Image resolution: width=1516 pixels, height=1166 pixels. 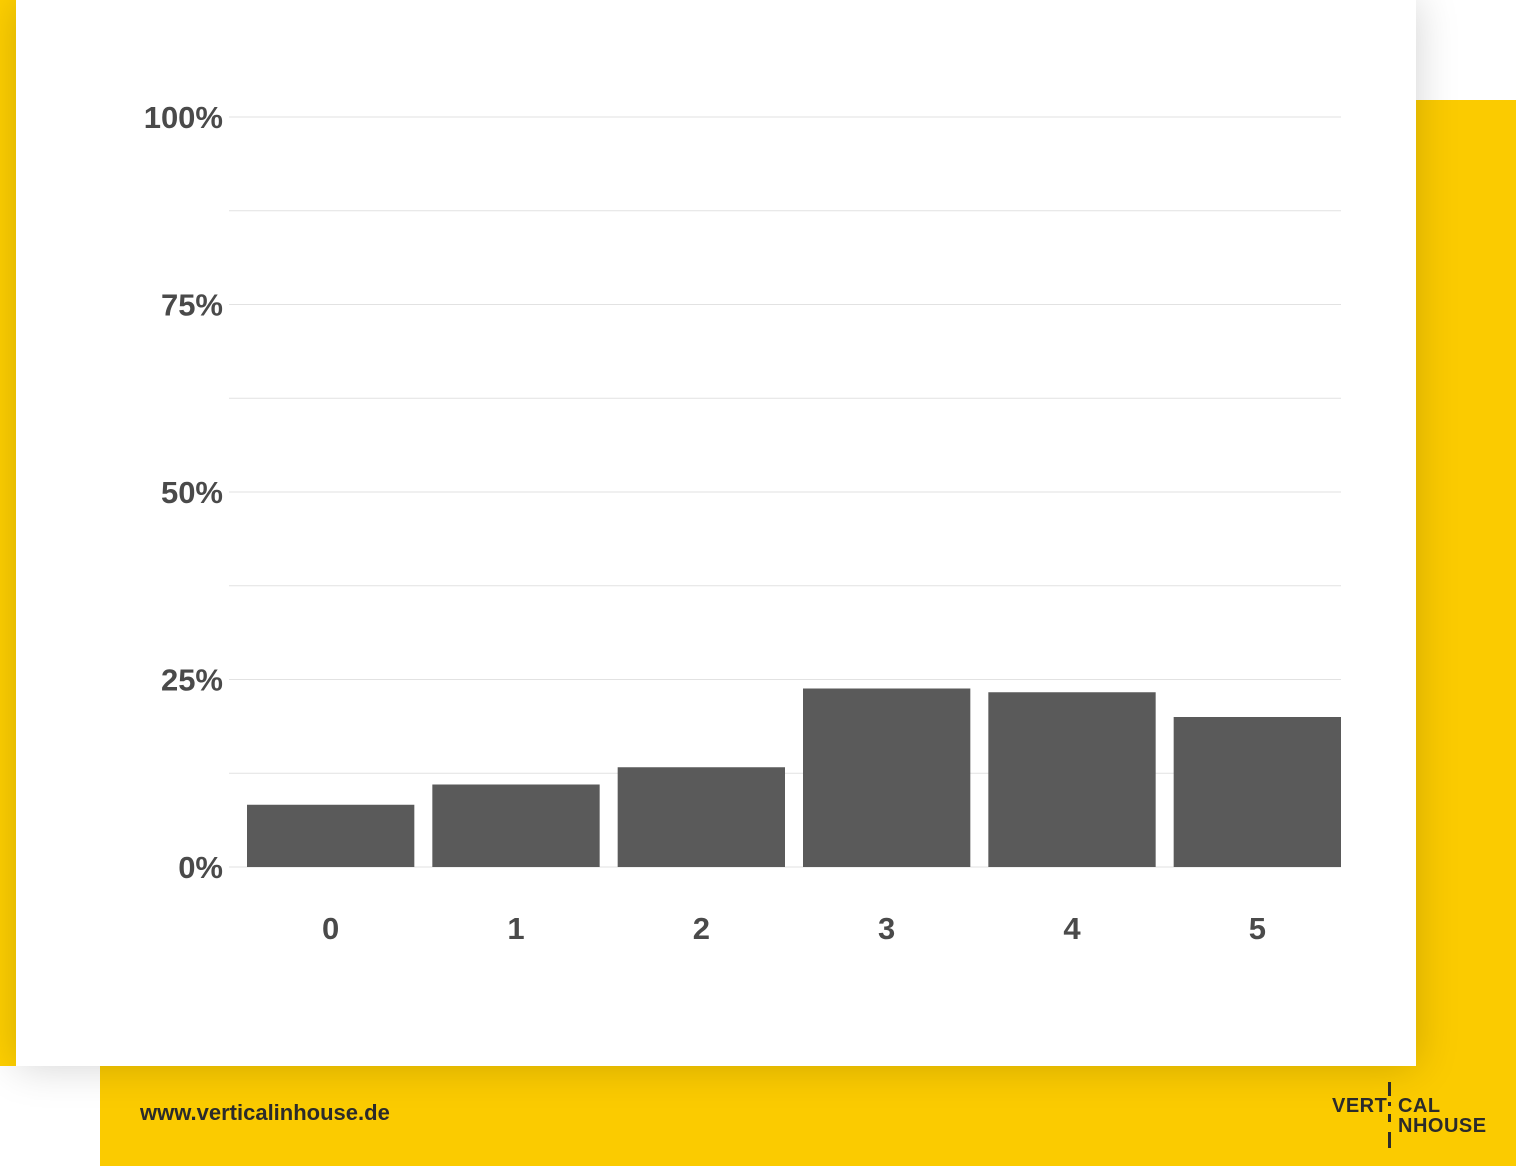 What do you see at coordinates (265, 1112) in the screenshot?
I see `website-url: www.verticalinhouse.de` at bounding box center [265, 1112].